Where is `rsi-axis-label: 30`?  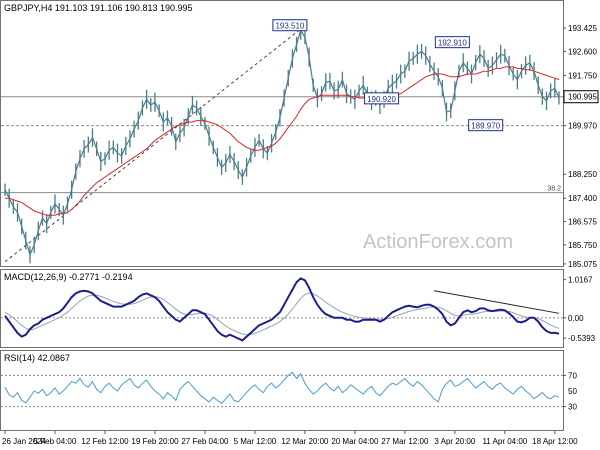 rsi-axis-label: 30 is located at coordinates (572, 407).